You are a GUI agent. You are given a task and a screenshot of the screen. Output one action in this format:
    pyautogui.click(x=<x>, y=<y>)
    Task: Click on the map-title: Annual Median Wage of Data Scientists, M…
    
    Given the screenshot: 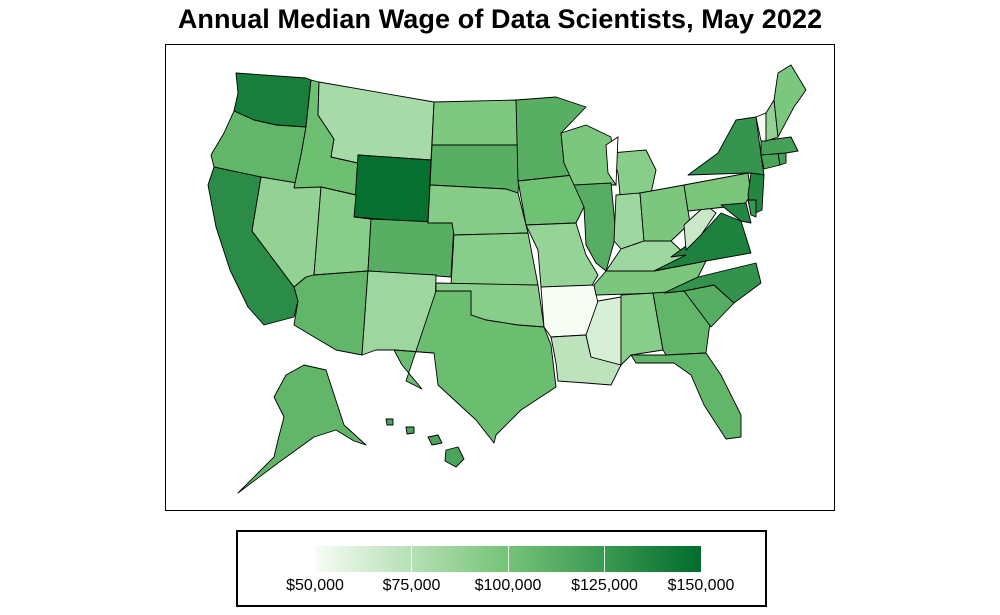 What is the action you would take?
    pyautogui.click(x=500, y=19)
    